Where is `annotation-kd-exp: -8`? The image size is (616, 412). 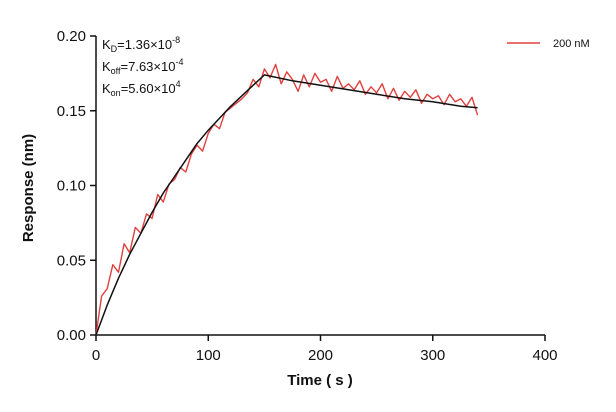 annotation-kd-exp: -8 is located at coordinates (176, 40).